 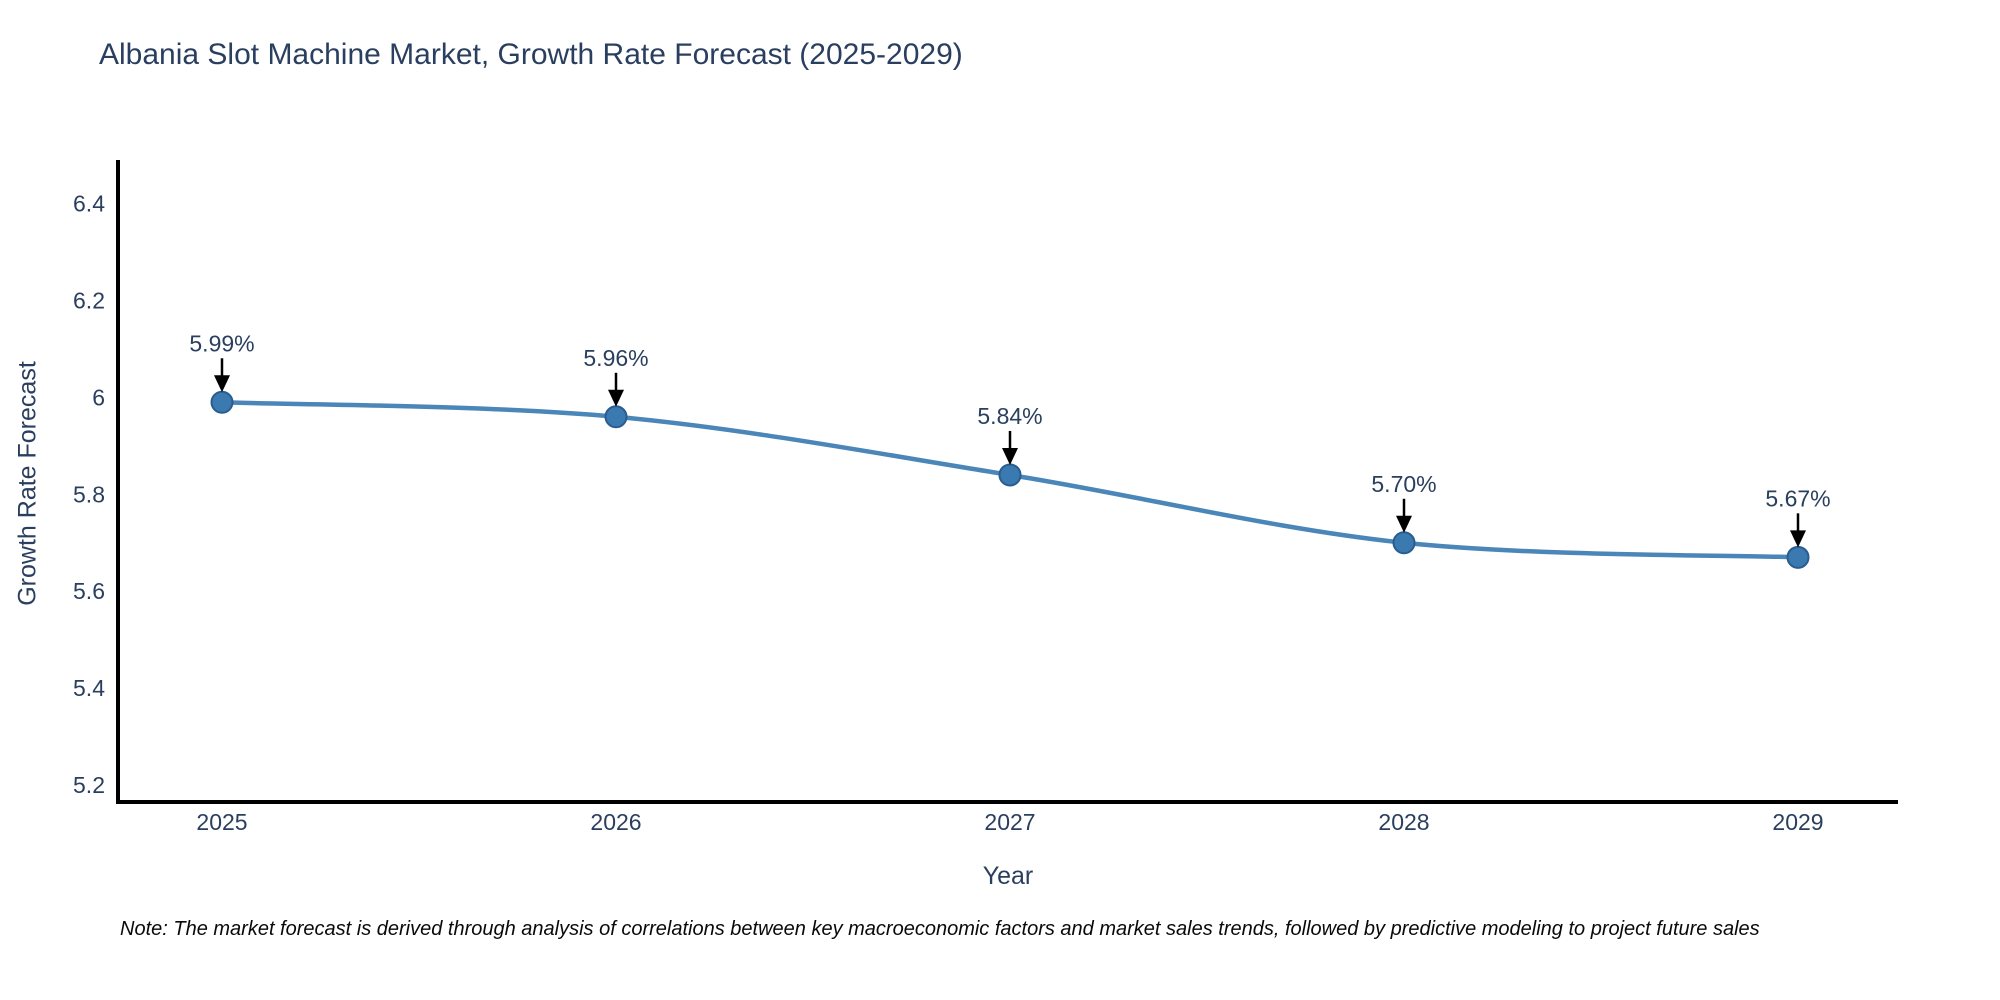 I want to click on y-tick-label: 5.4, so click(x=89, y=688).